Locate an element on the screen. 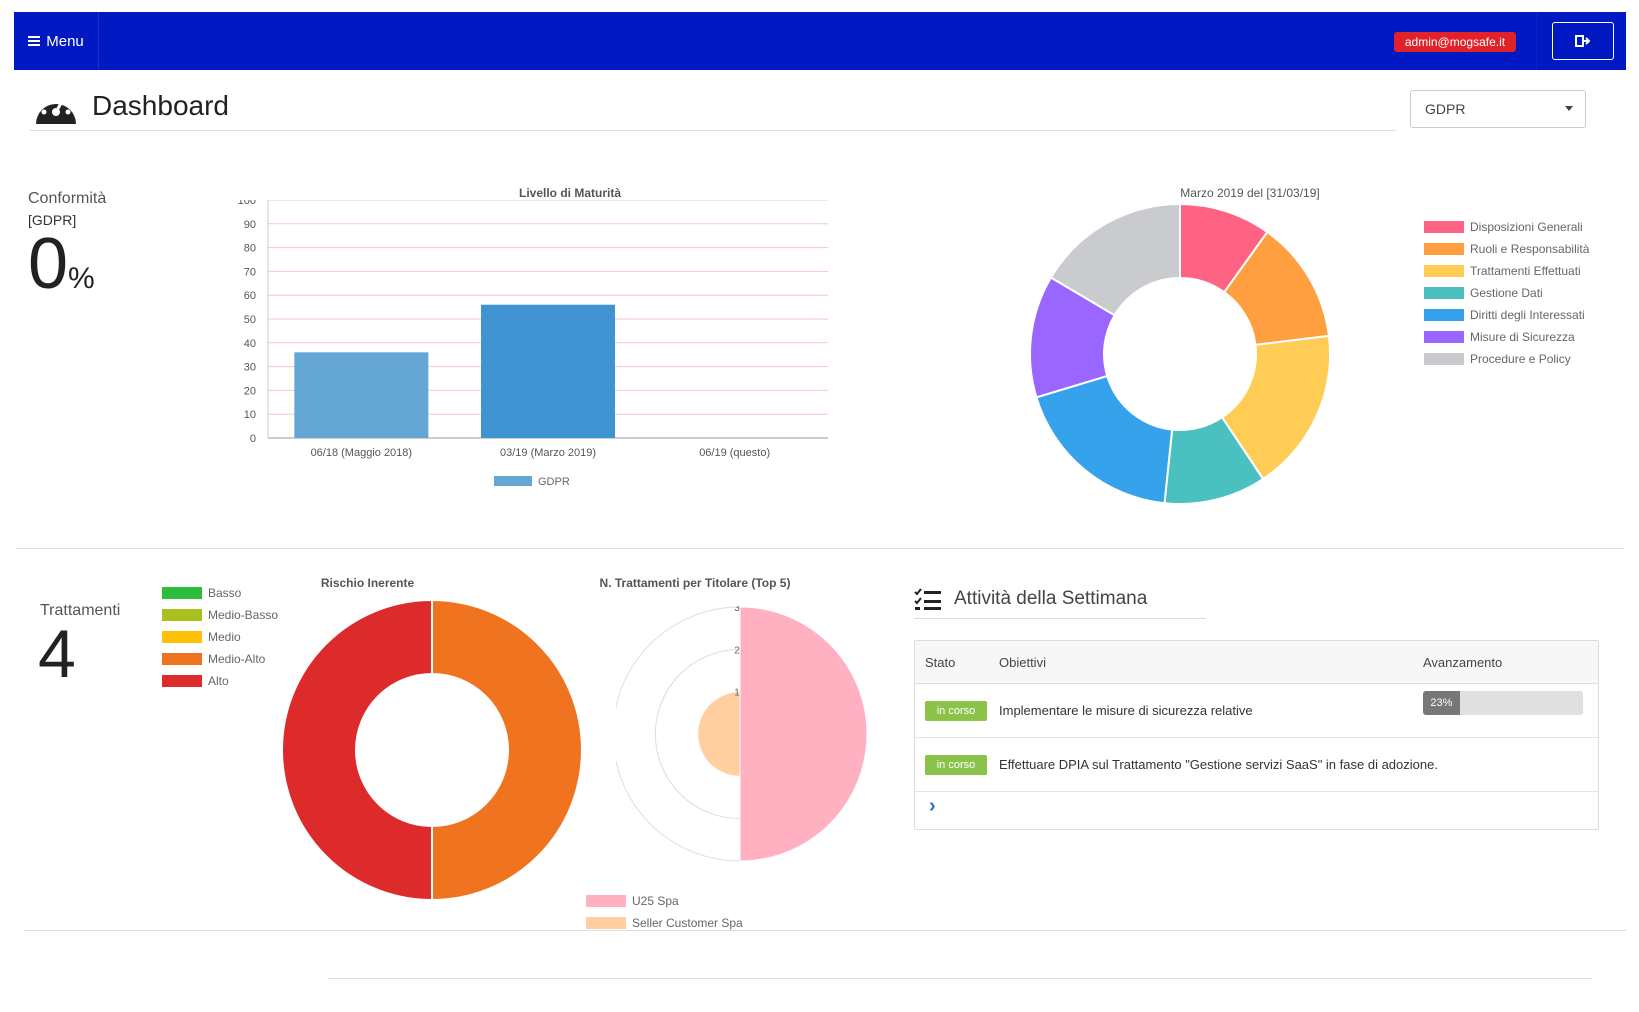 Image resolution: width=1639 pixels, height=1012 pixels. legend-item: Basso is located at coordinates (220, 593).